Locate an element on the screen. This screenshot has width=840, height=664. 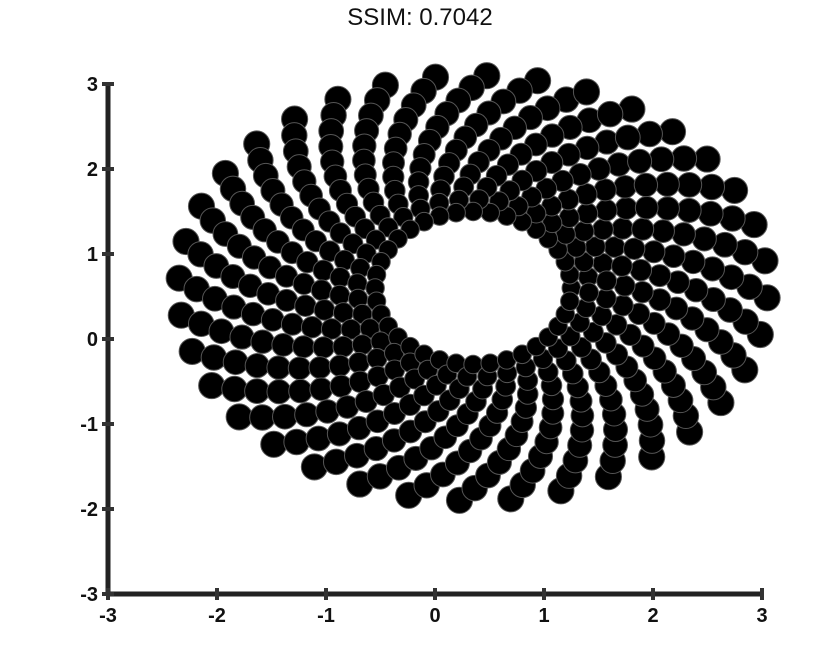
y-tick-label: 2 is located at coordinates (92, 170).